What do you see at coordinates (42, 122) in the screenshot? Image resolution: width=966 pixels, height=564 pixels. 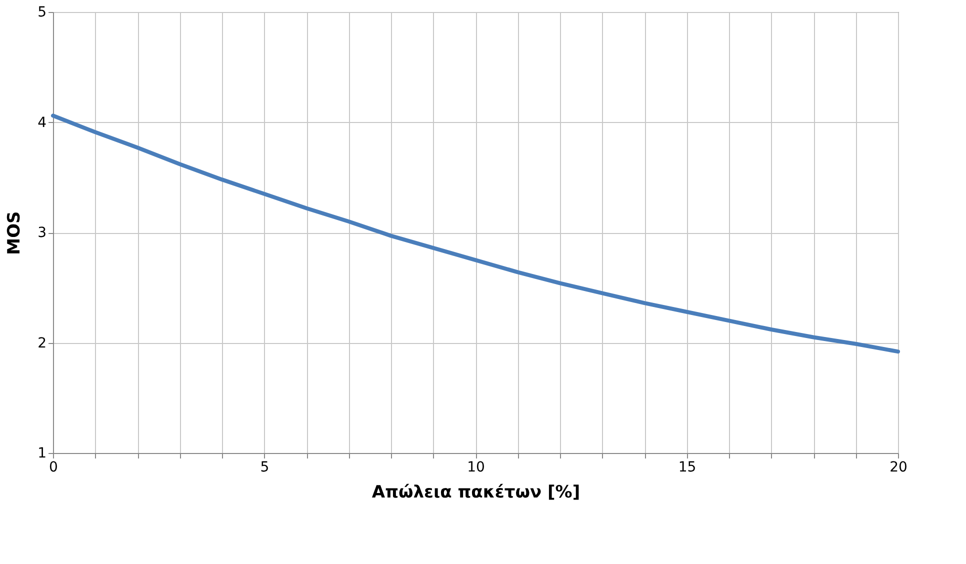 I see `y-tick-label: 4` at bounding box center [42, 122].